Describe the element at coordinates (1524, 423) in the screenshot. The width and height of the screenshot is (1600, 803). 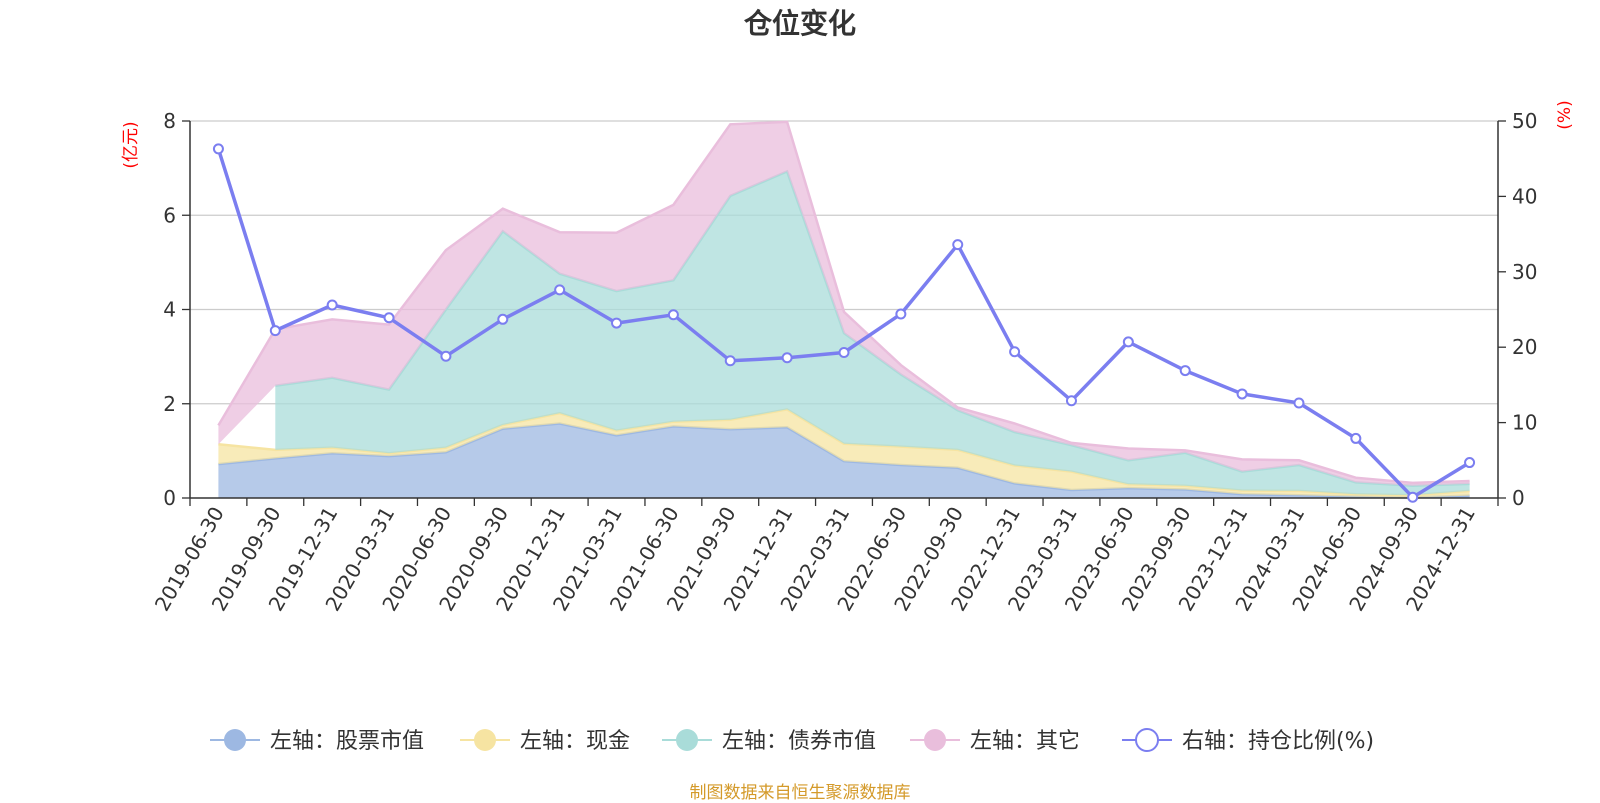
I see `right-tick-label: 10` at that location.